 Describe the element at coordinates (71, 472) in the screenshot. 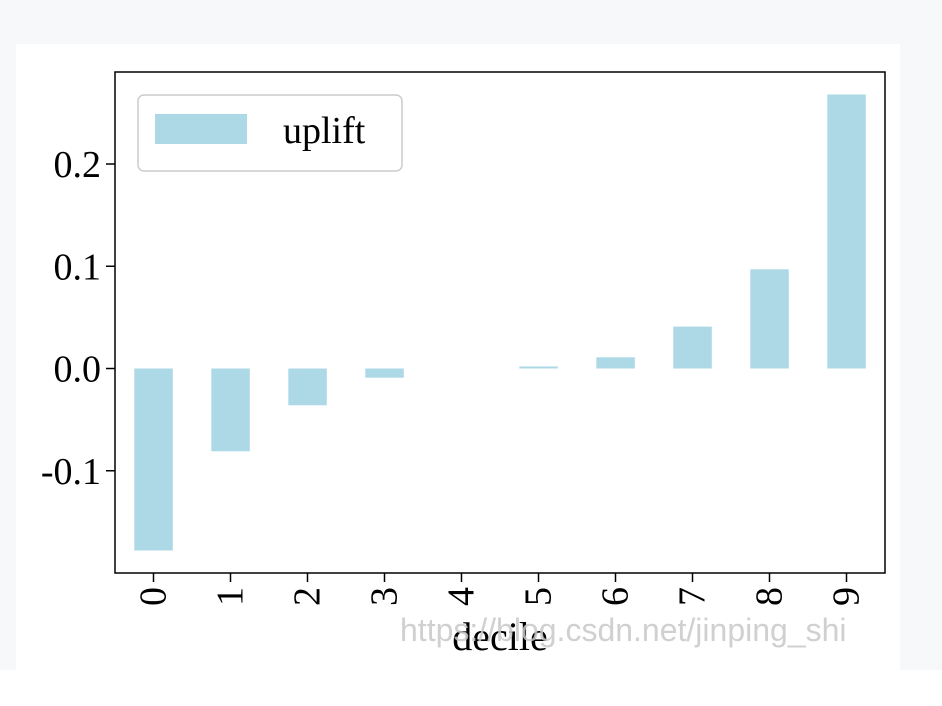

I see `y-tick-label: -0.1` at that location.